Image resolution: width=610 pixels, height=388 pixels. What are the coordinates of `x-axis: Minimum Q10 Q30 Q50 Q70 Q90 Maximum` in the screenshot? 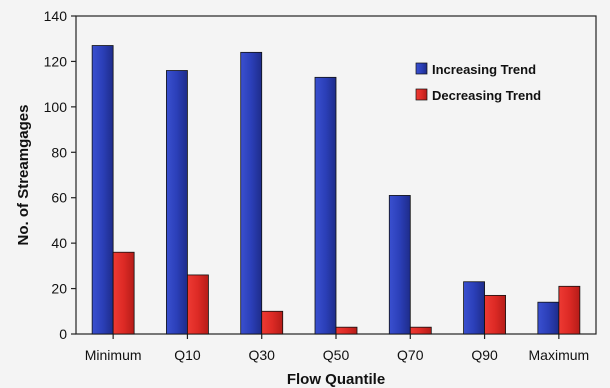 It's located at (337, 348).